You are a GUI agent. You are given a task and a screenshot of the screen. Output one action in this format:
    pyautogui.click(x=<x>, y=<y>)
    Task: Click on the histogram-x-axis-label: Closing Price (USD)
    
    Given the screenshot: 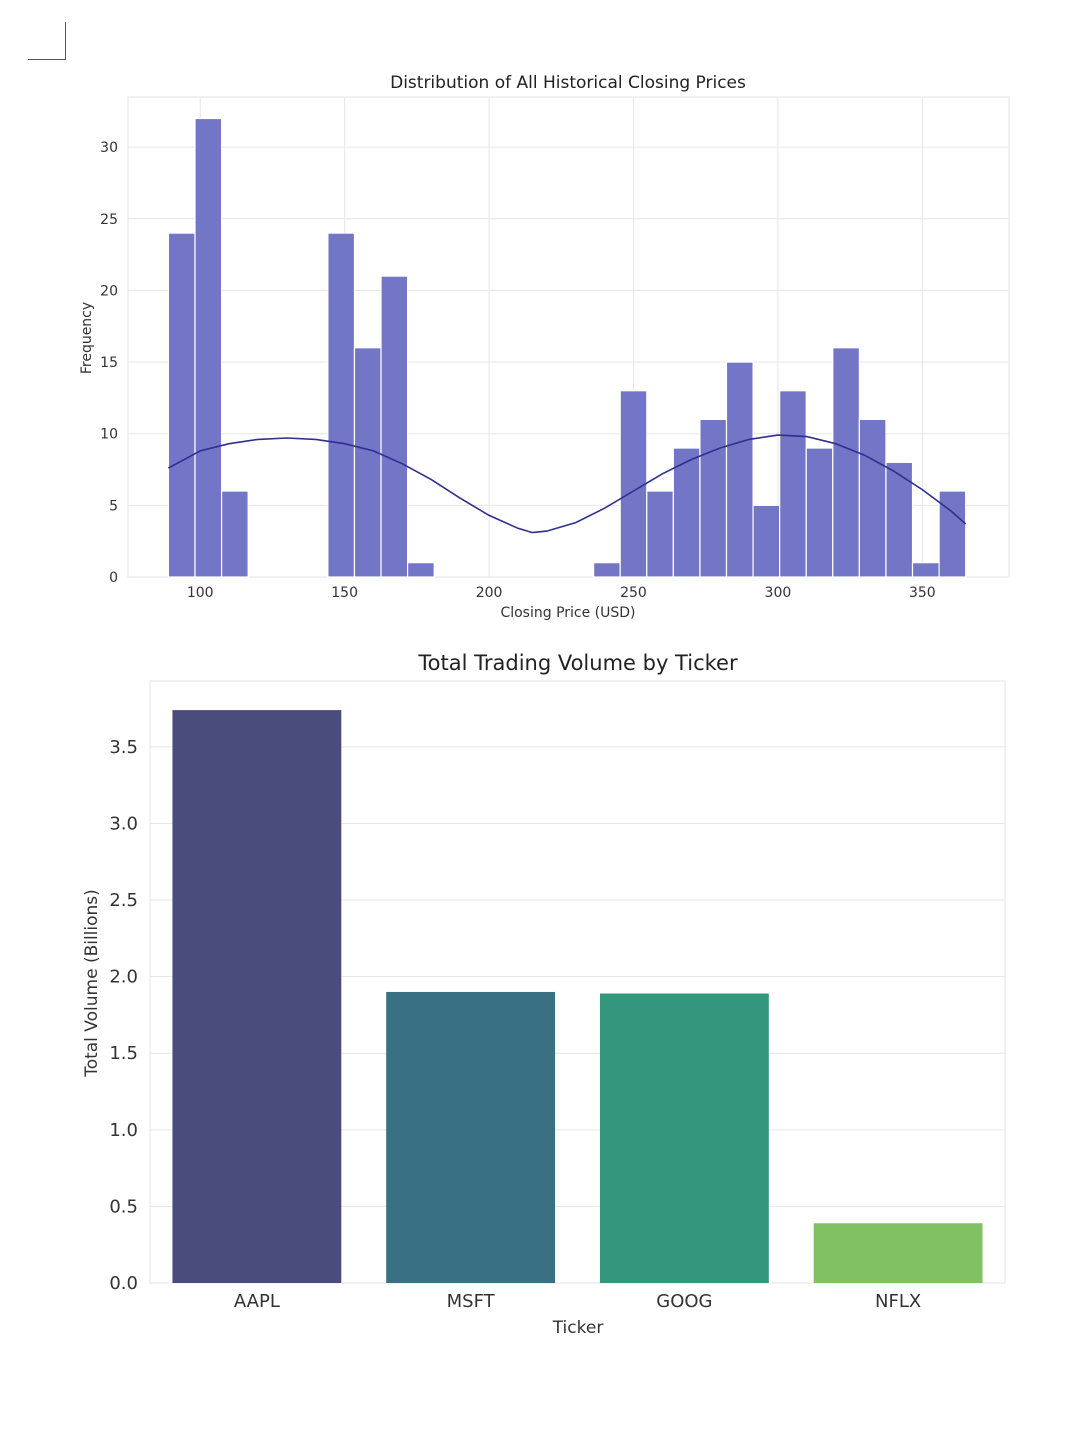 What is the action you would take?
    pyautogui.click(x=567, y=613)
    